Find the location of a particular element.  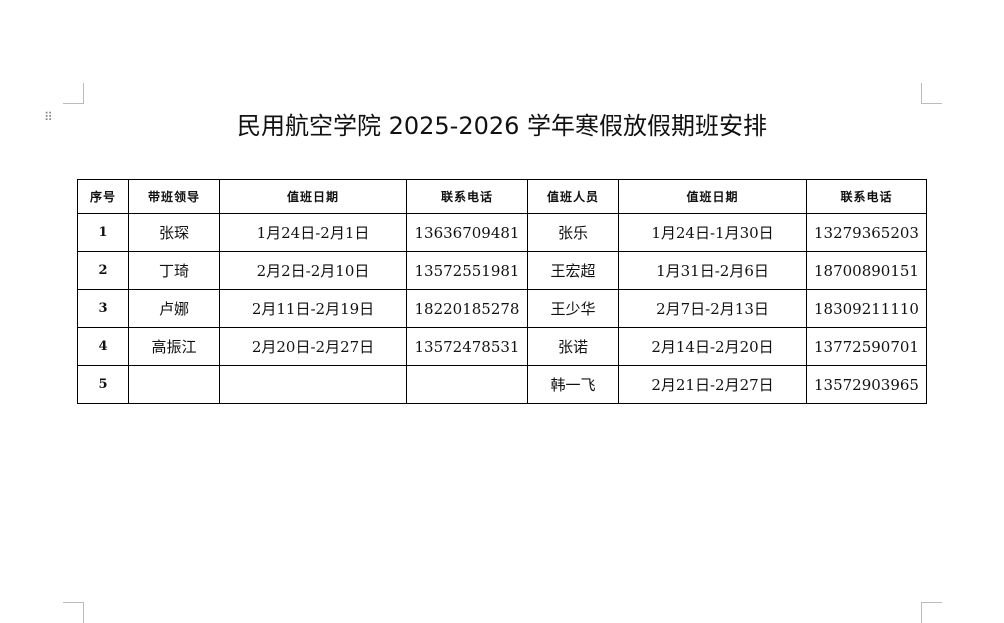

leader-name-cell: 高振江 is located at coordinates (174, 346).